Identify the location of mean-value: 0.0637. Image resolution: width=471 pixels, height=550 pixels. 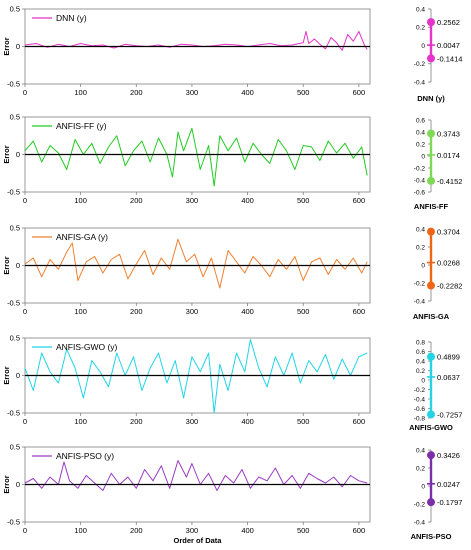
(448, 377).